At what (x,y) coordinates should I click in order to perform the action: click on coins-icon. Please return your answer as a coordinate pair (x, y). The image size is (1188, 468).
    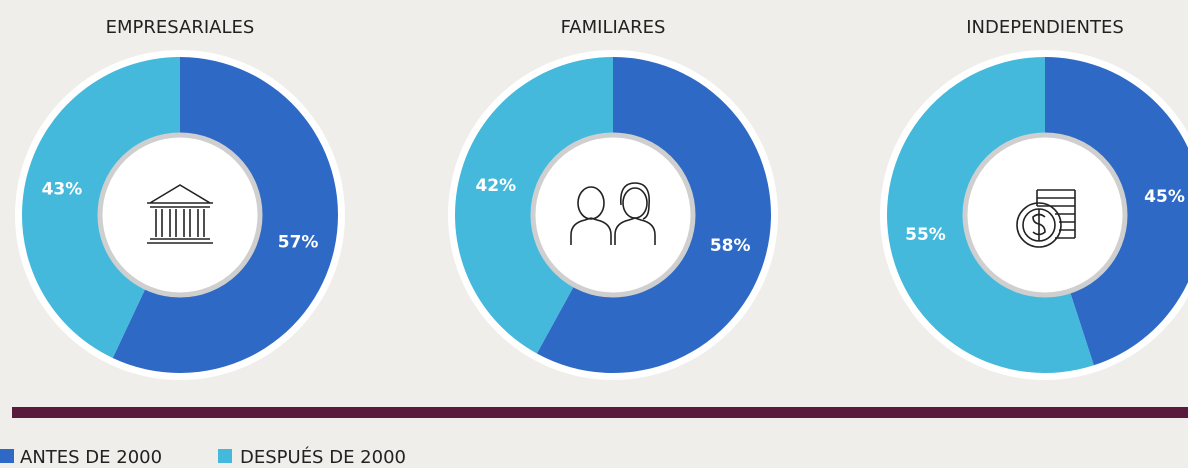
    Looking at the image, I should click on (1046, 218).